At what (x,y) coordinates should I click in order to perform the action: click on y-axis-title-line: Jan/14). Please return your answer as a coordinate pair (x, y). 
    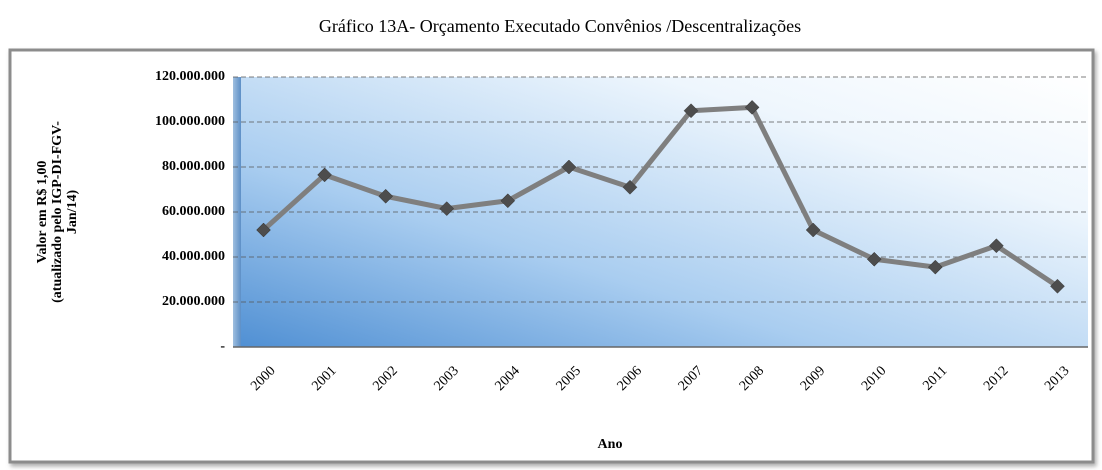
    Looking at the image, I should click on (72, 211).